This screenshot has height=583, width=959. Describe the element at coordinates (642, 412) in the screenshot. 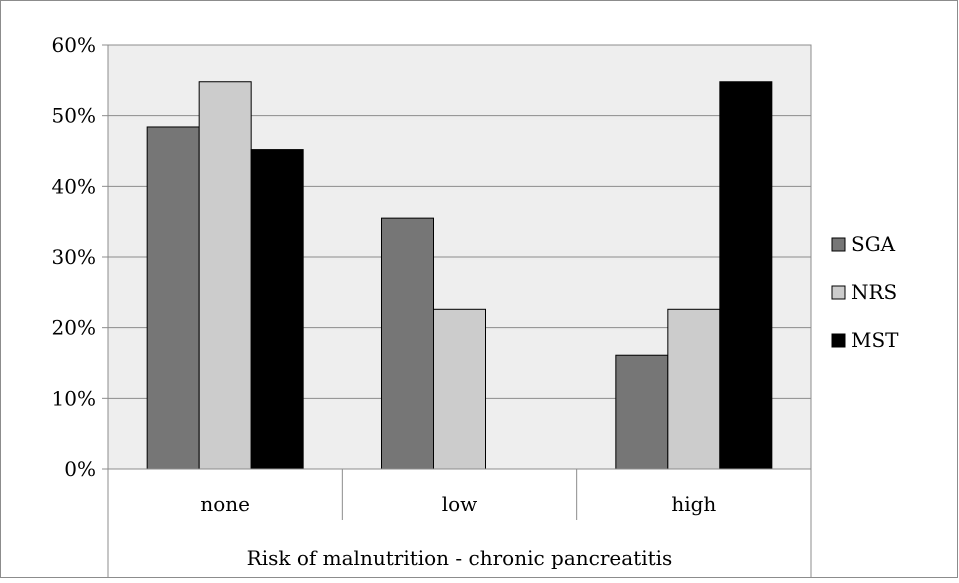

I see `bar-sga-high` at that location.